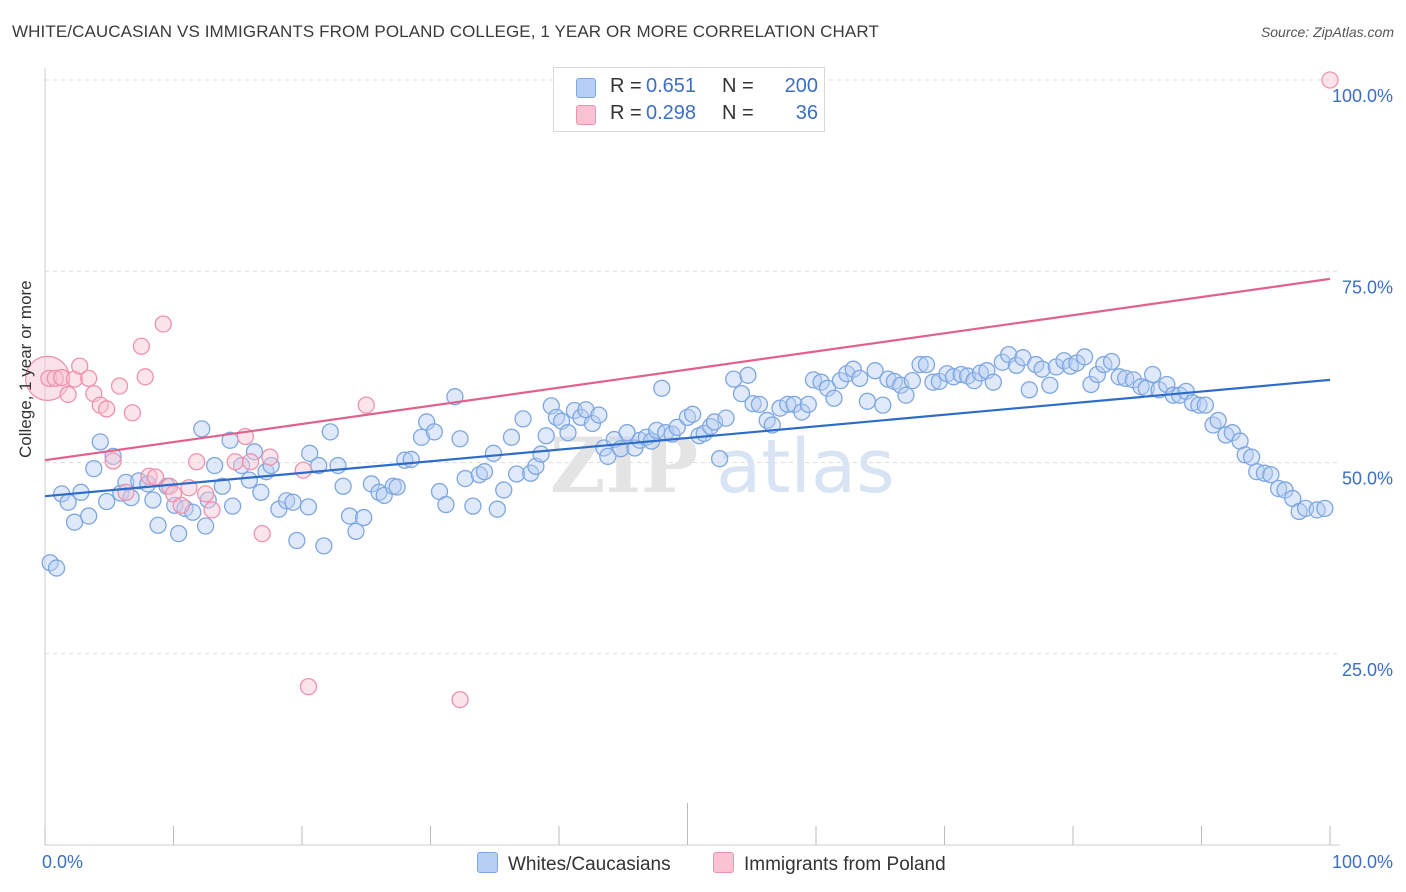 This screenshot has height=892, width=1406. What do you see at coordinates (1362, 862) in the screenshot?
I see `x-tick-label: 100.0%` at bounding box center [1362, 862].